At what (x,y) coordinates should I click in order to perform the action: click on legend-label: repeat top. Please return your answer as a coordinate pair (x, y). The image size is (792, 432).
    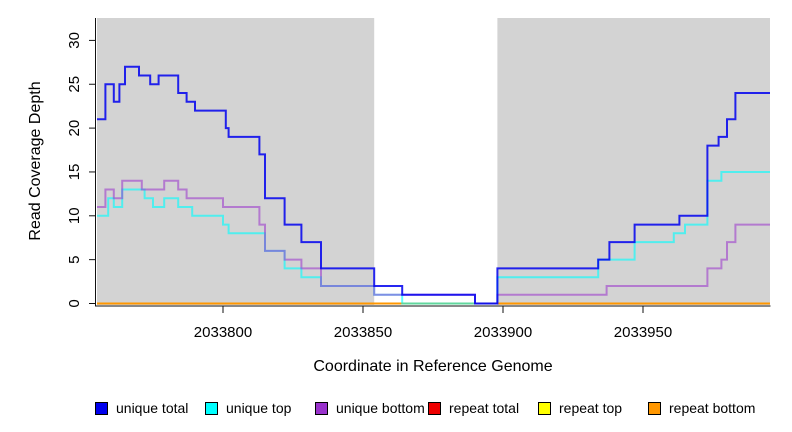
    Looking at the image, I should click on (591, 408).